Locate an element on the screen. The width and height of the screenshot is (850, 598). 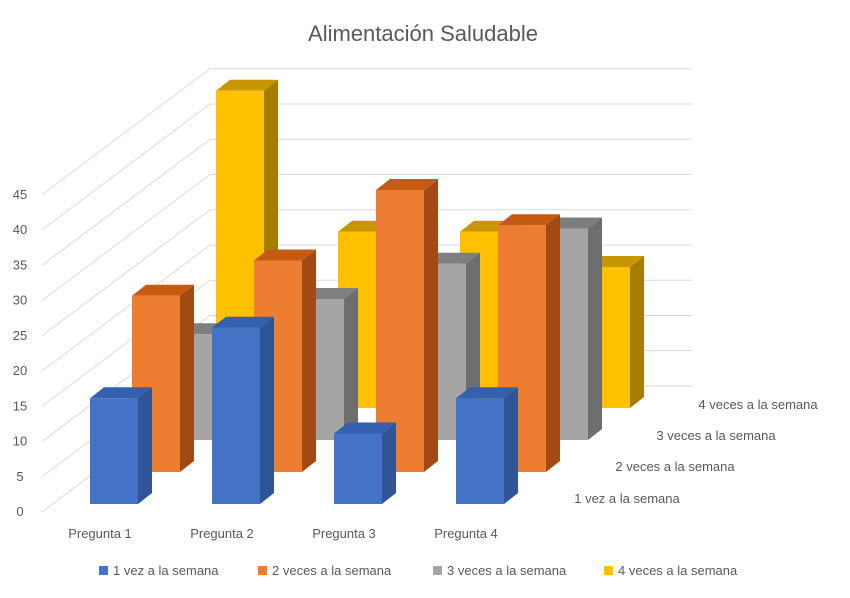
legend-label: 3 veces a la semana is located at coordinates (507, 570).